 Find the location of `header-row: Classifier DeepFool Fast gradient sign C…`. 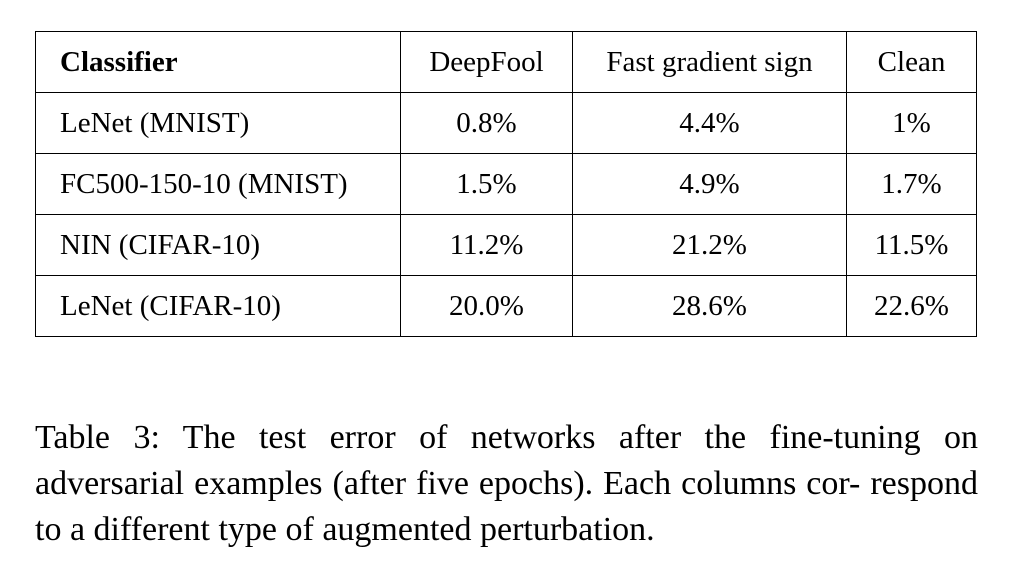

header-row: Classifier DeepFool Fast gradient sign C… is located at coordinates (506, 62).